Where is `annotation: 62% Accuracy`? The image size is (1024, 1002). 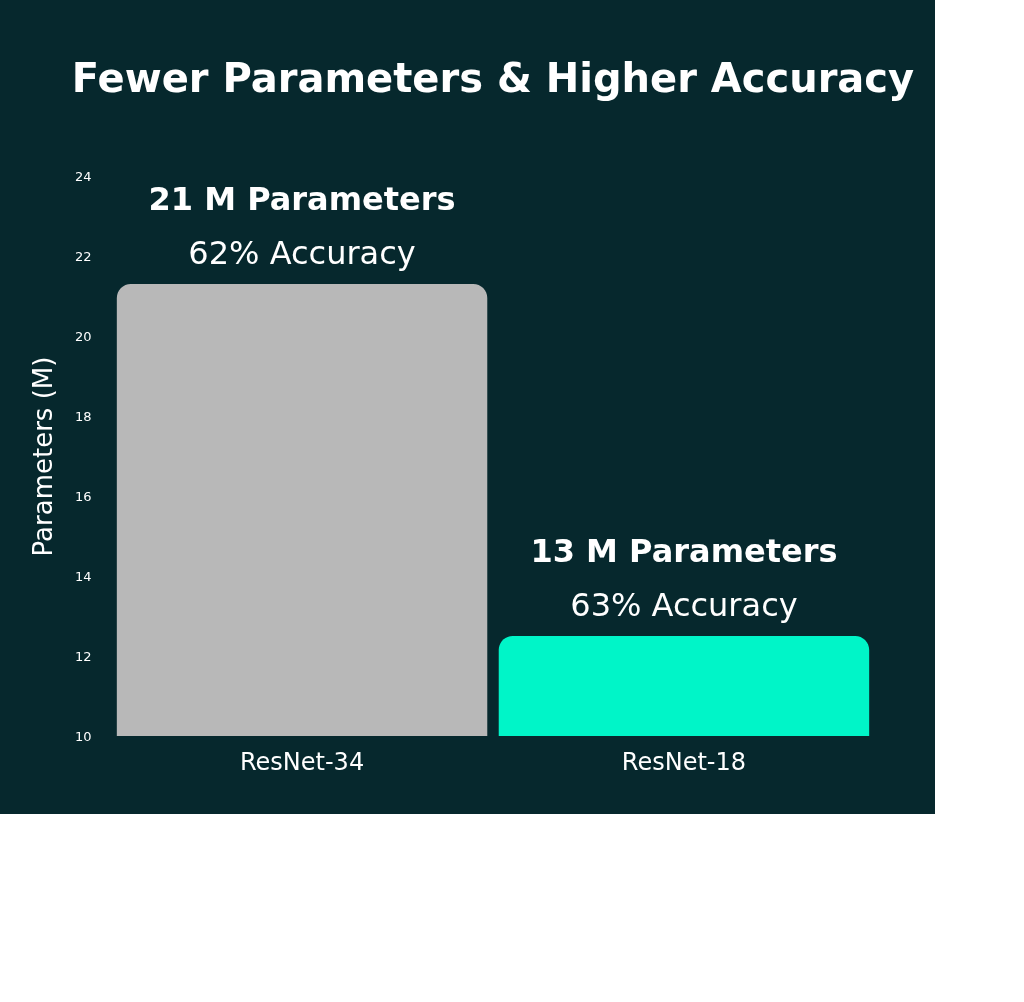
annotation: 62% Accuracy is located at coordinates (302, 253).